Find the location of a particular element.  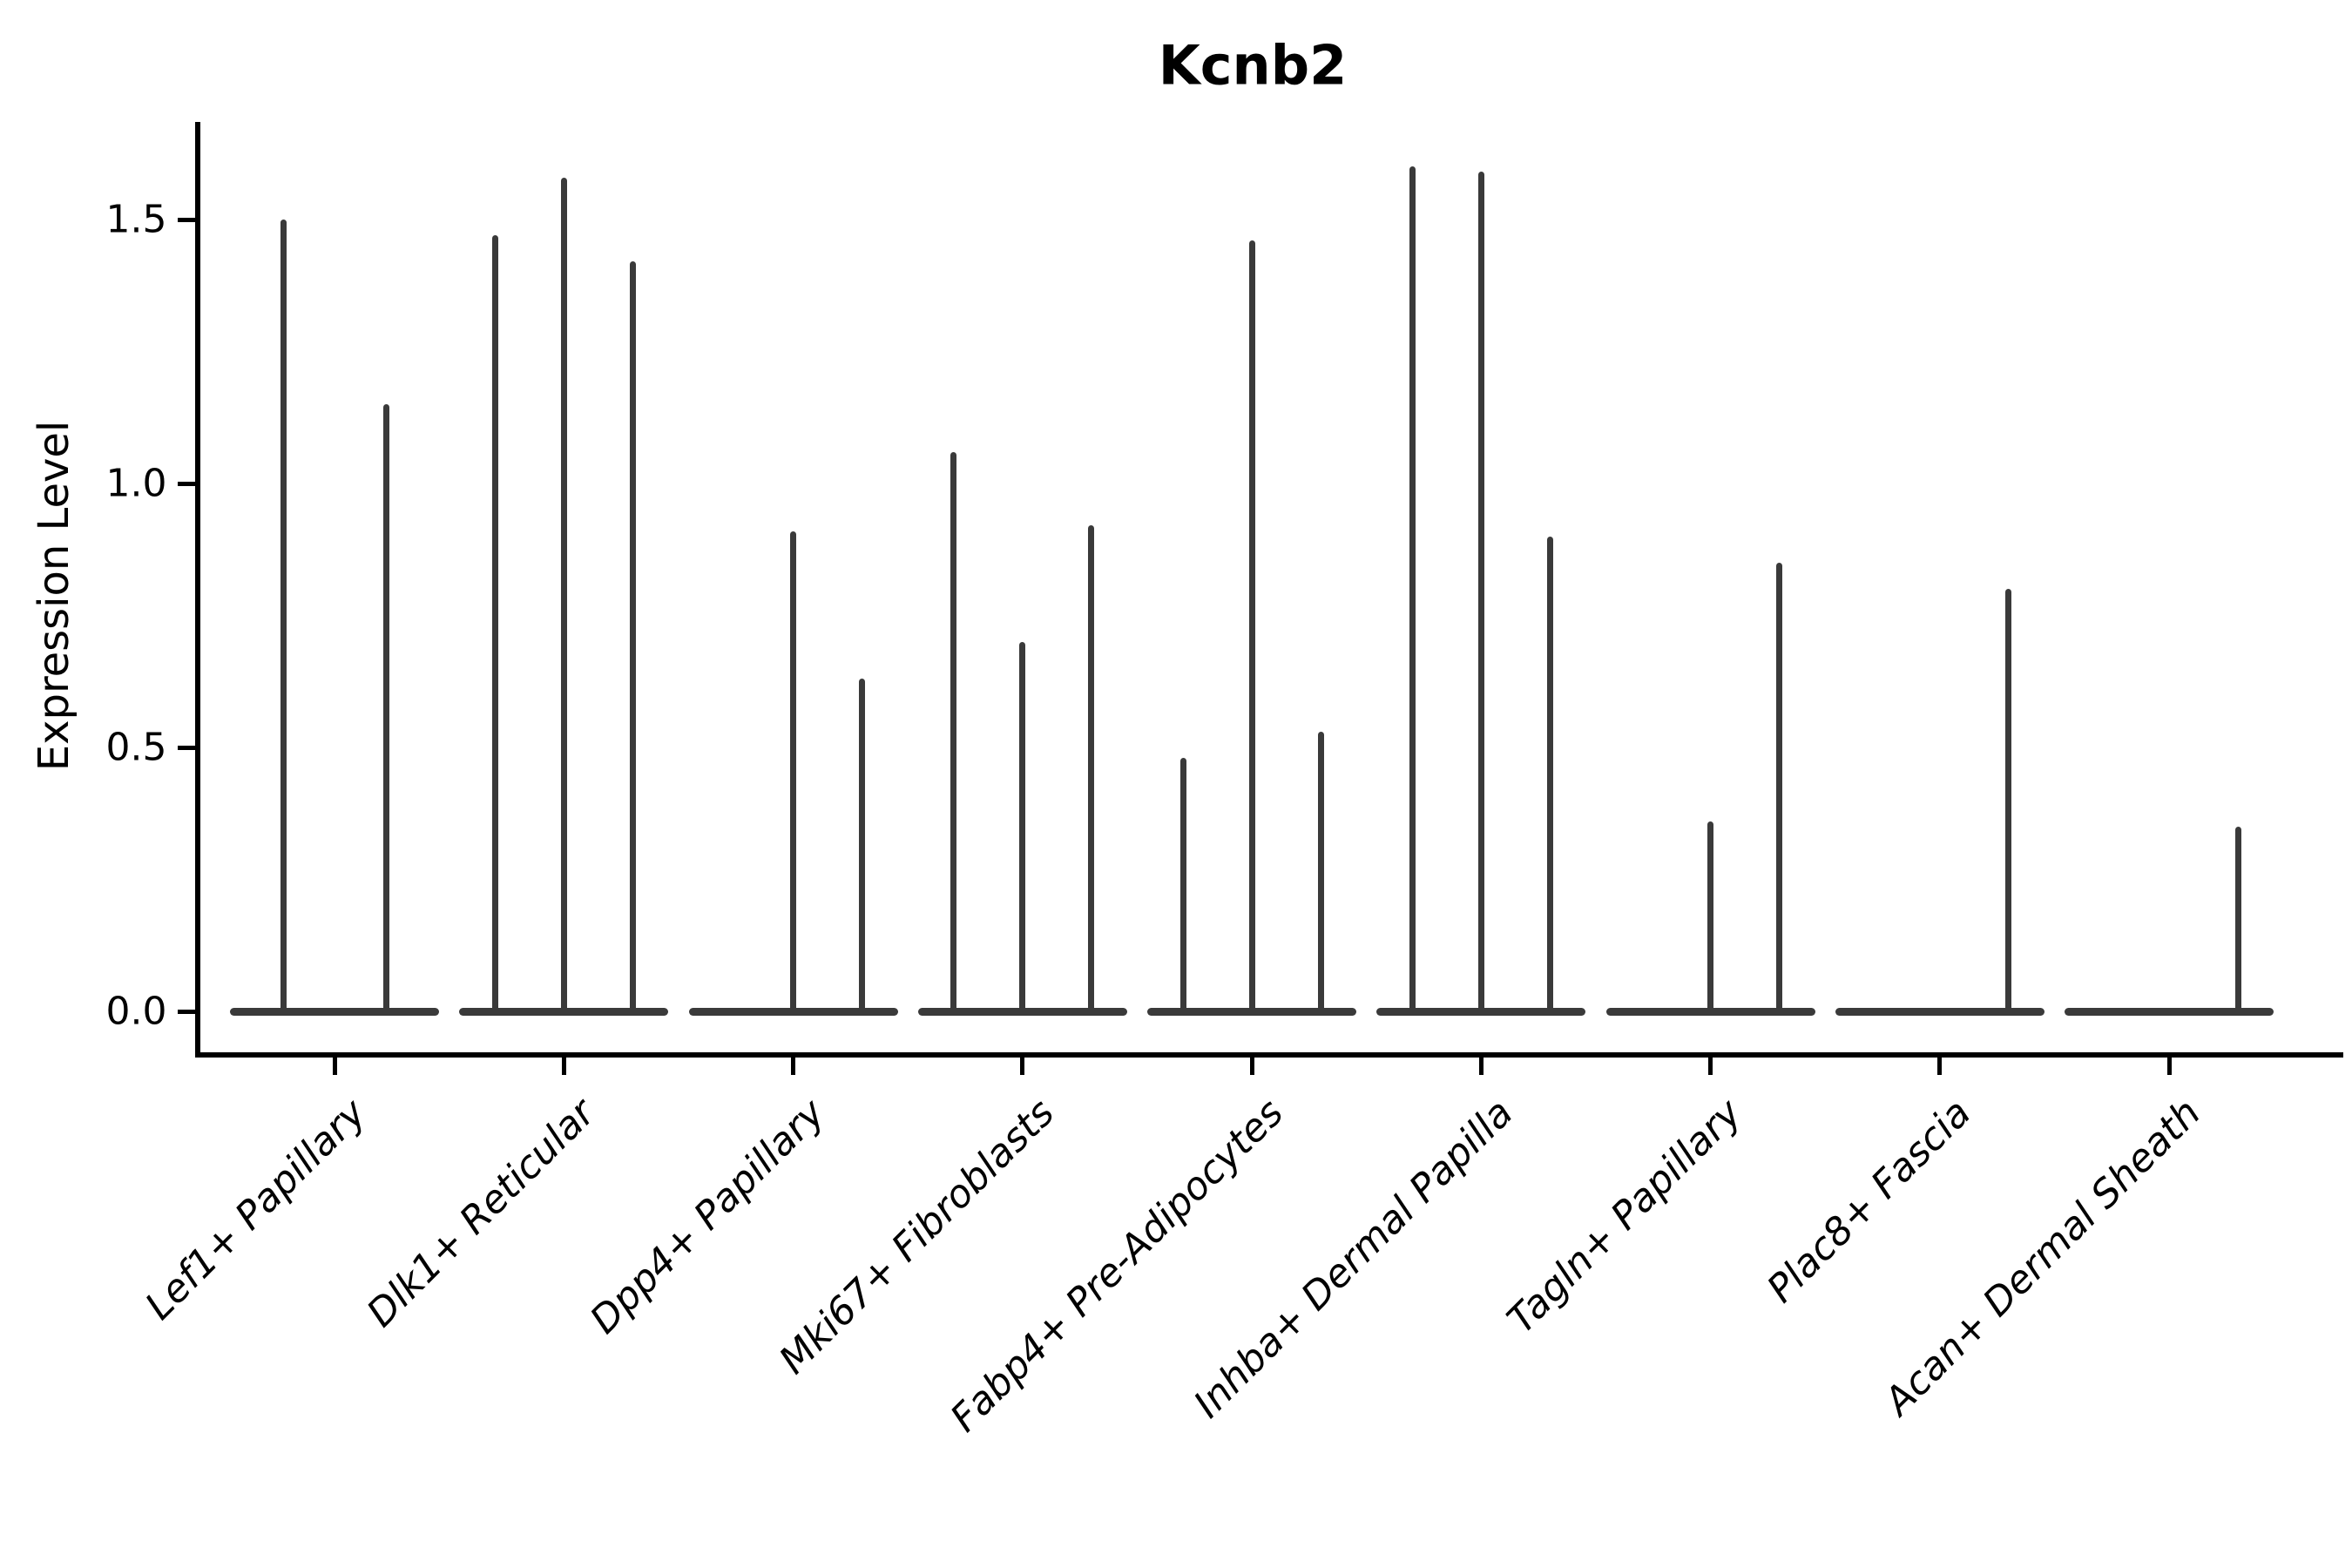

y-axis-spine is located at coordinates (197, 590).